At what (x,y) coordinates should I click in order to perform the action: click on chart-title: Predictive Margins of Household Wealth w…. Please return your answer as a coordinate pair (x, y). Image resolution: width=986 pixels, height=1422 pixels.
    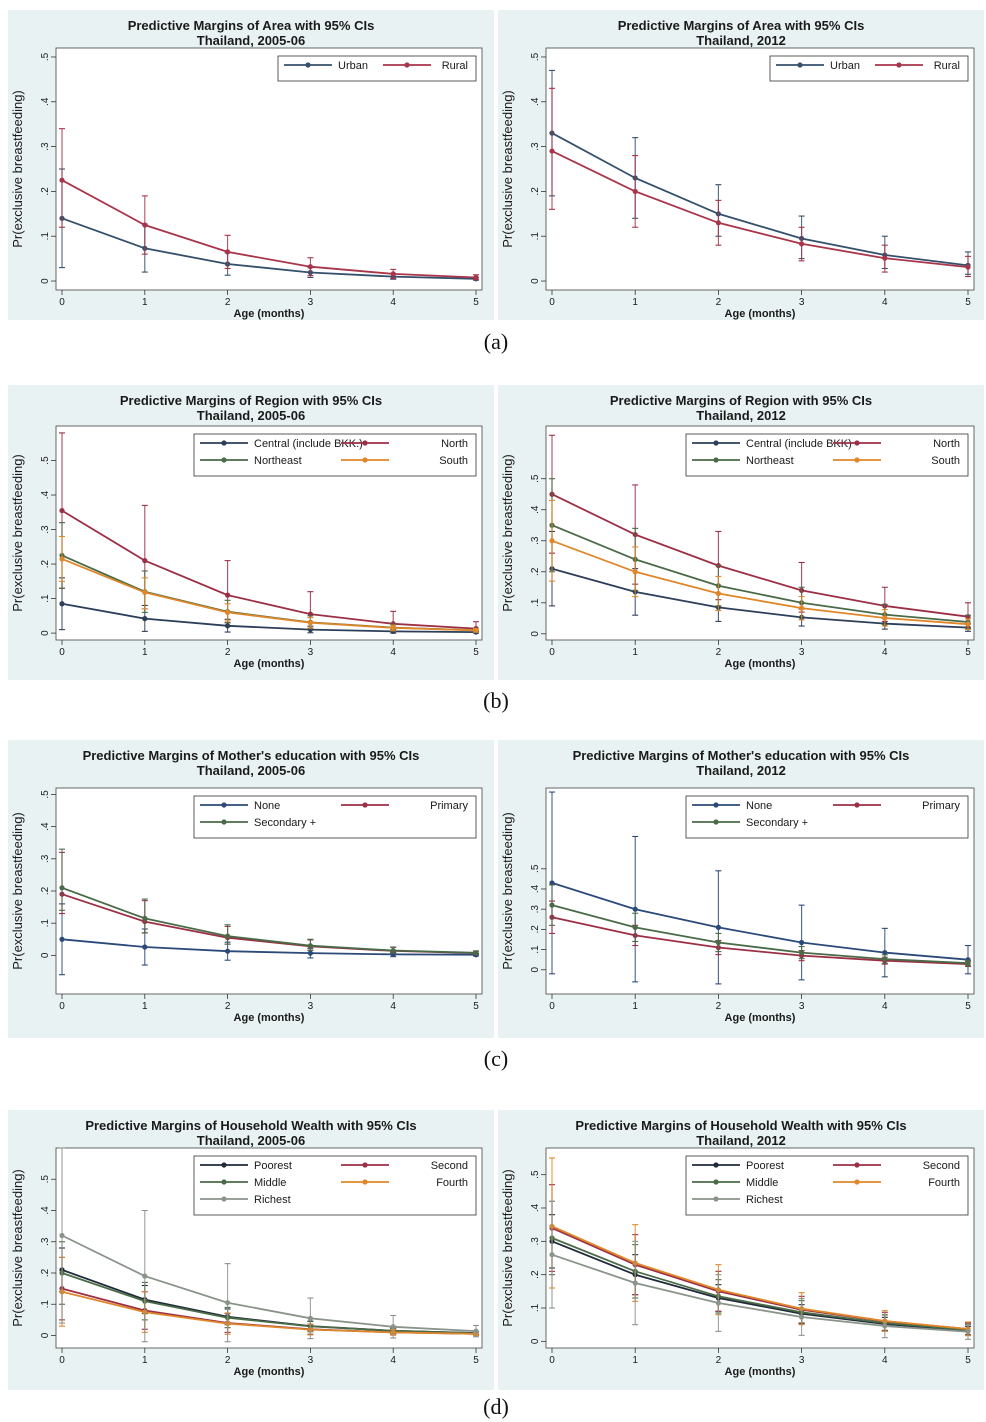
    Looking at the image, I should click on (740, 1125).